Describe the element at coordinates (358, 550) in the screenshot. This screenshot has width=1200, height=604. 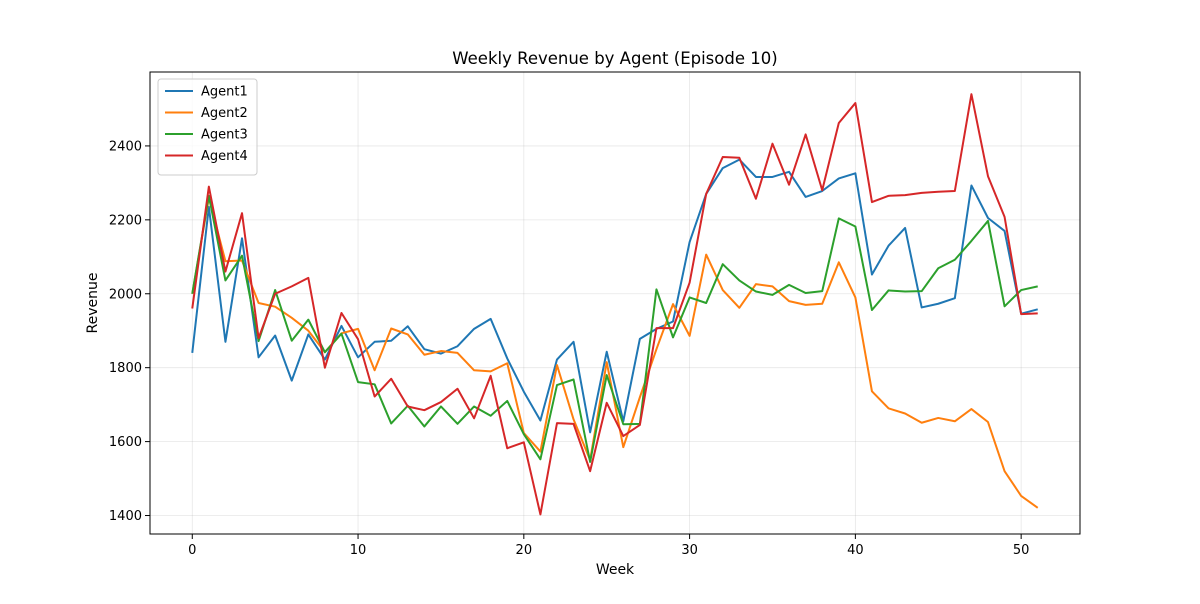
I see `x-tick-label: 10` at that location.